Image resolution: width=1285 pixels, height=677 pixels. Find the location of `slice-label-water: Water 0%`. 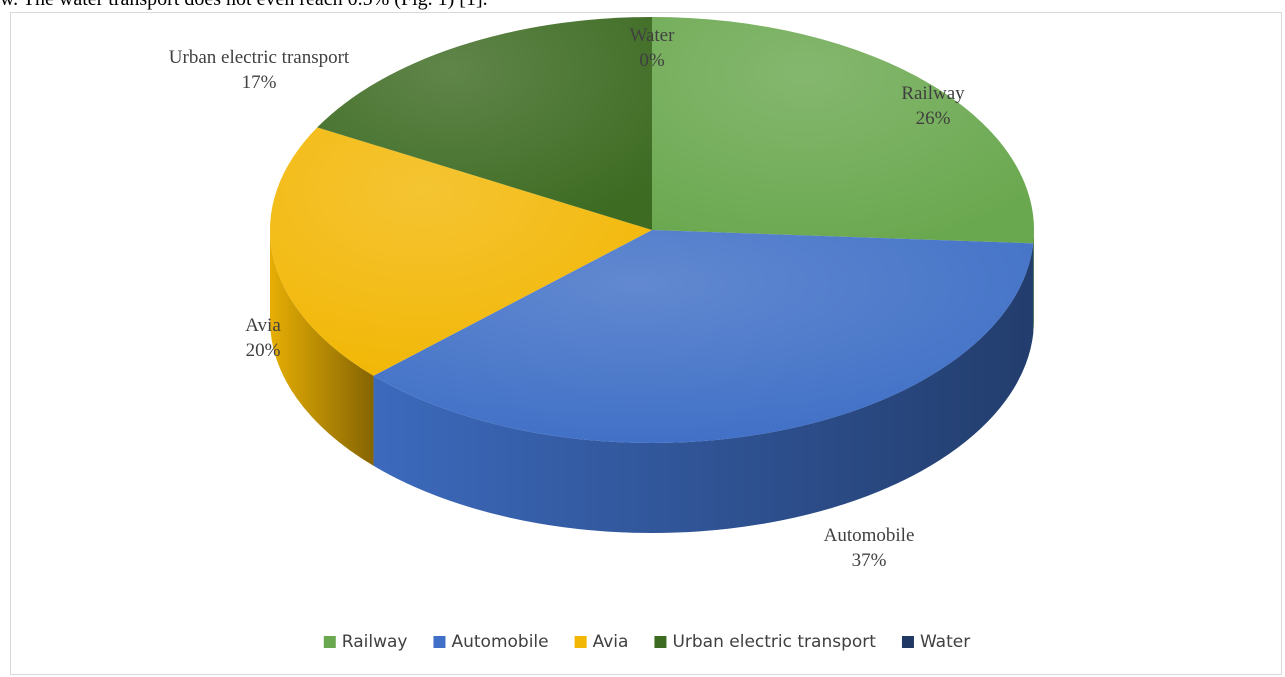

slice-label-water: Water 0% is located at coordinates (653, 48).